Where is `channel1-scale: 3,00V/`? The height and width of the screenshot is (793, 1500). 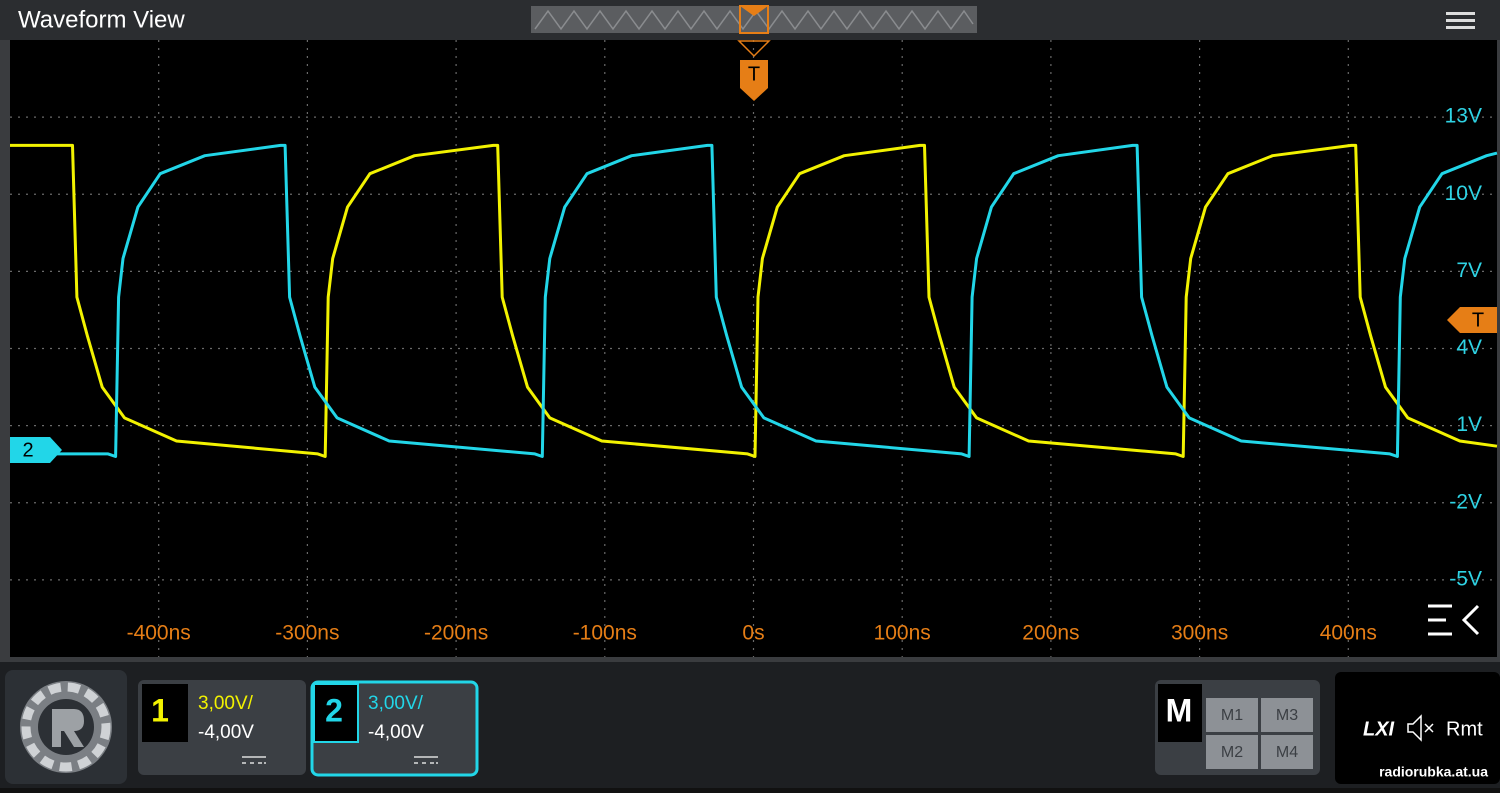
channel1-scale: 3,00V/ is located at coordinates (226, 703).